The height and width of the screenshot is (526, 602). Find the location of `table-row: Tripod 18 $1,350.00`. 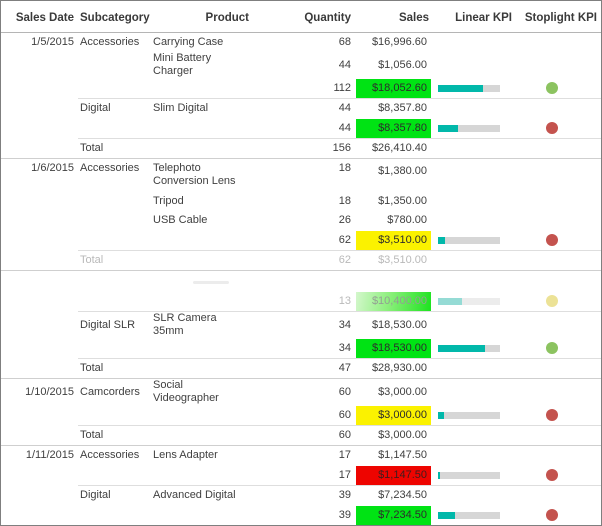

table-row: Tripod 18 $1,350.00 is located at coordinates (301, 201).